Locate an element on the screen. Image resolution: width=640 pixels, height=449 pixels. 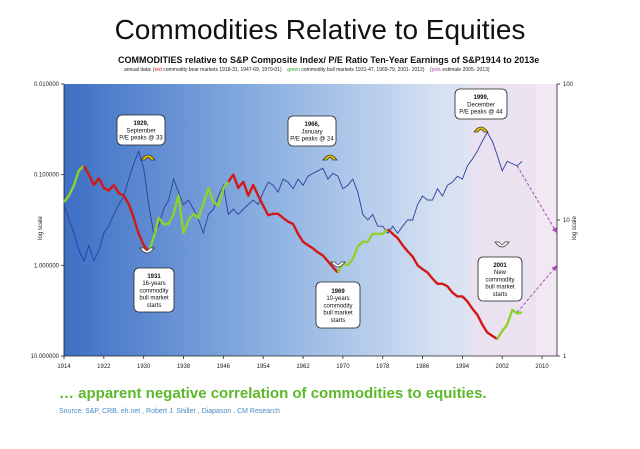
callout-line: 1929, is located at coordinates (140, 124).